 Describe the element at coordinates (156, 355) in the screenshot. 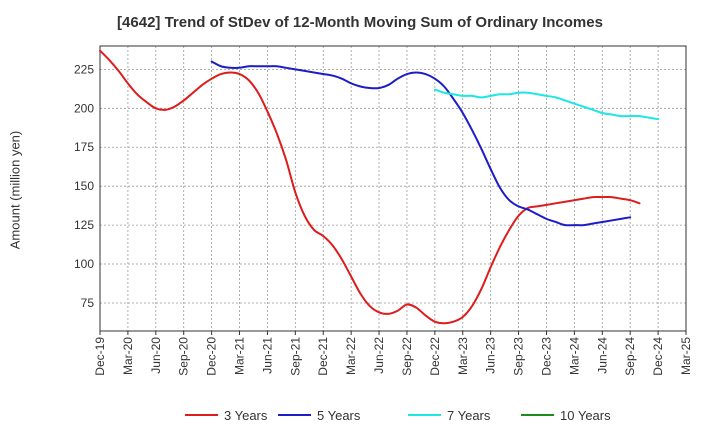

I see `x-tick-label: Jun-20` at that location.